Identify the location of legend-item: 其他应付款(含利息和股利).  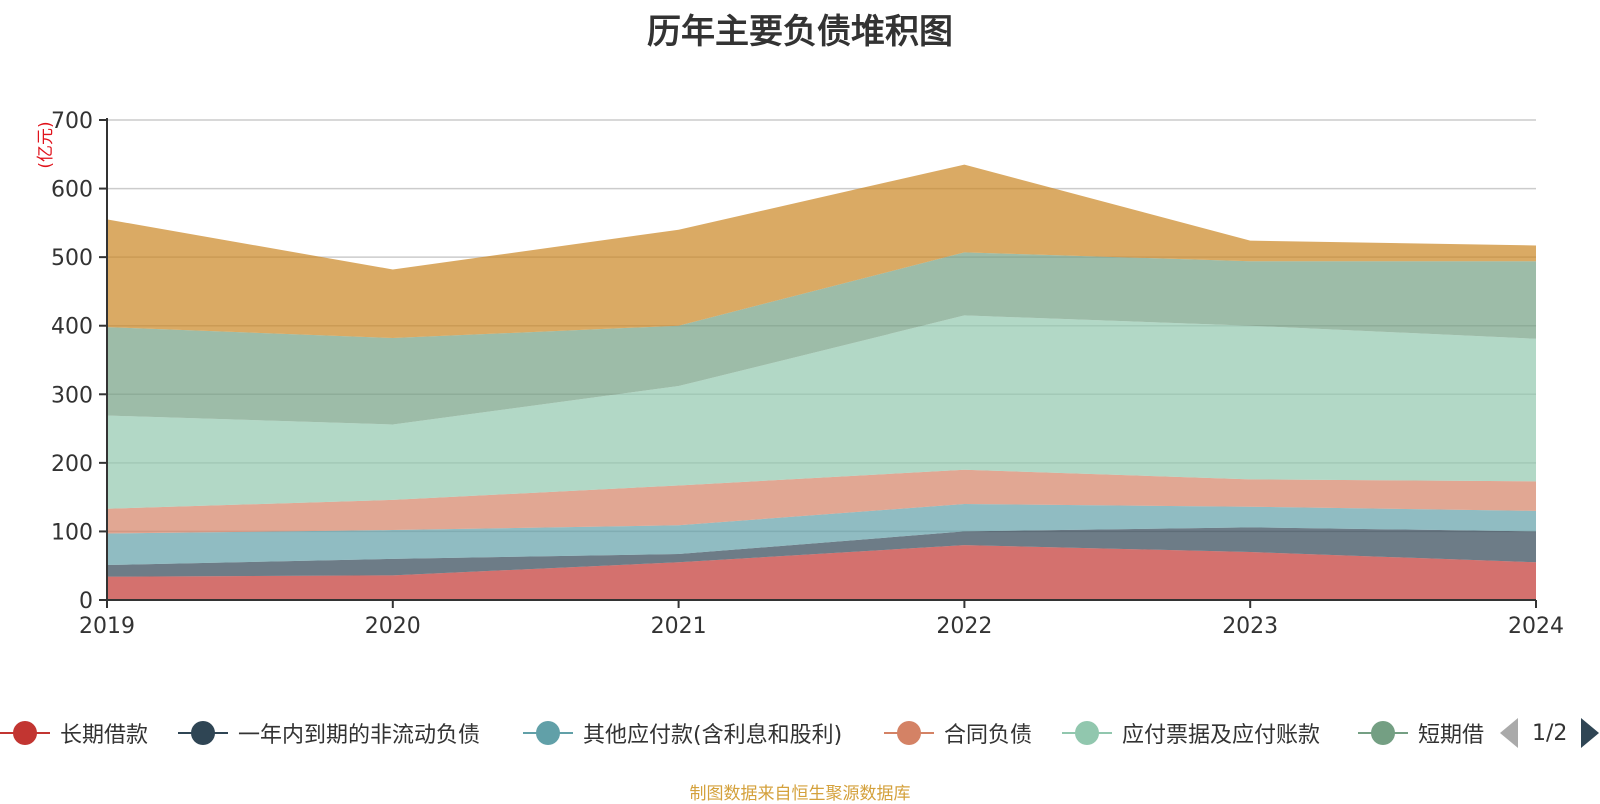
(682, 733).